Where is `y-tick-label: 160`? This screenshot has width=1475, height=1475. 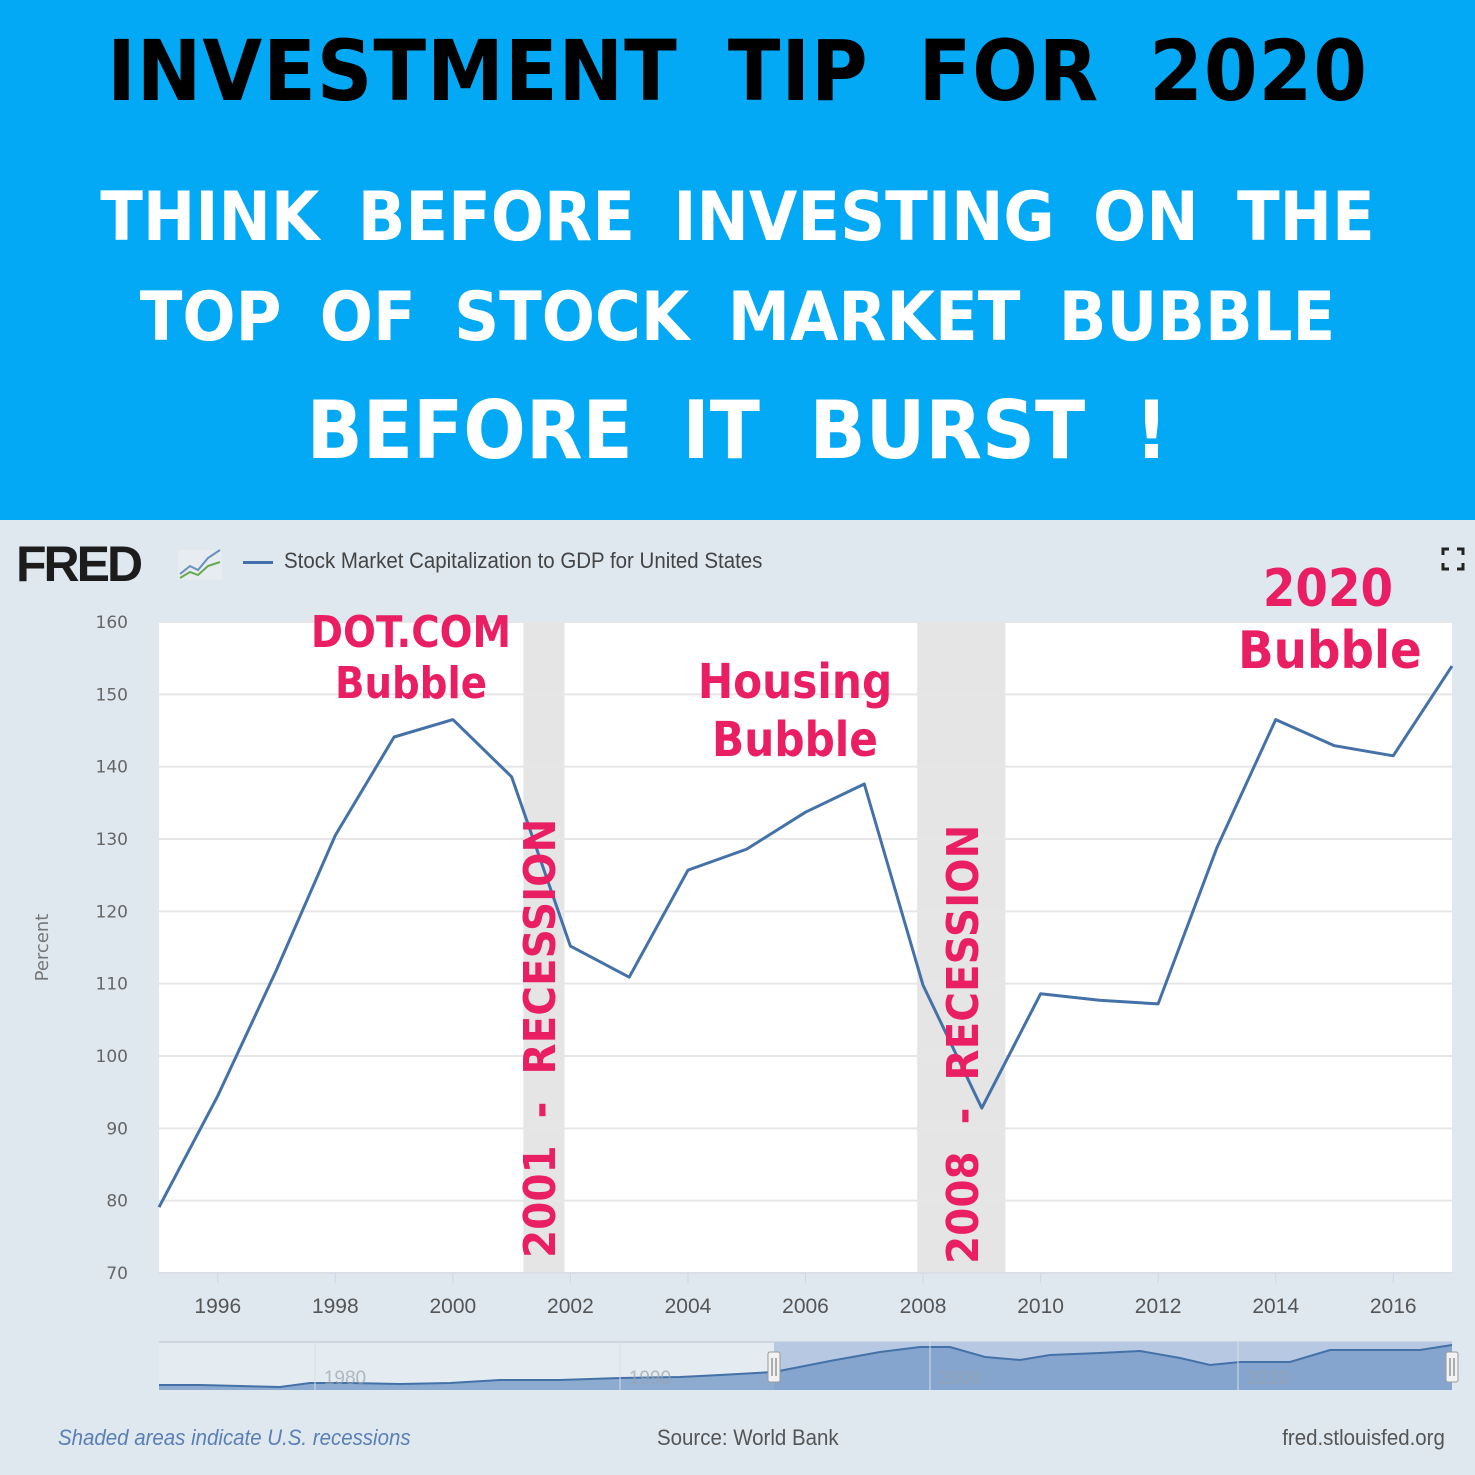 y-tick-label: 160 is located at coordinates (112, 623).